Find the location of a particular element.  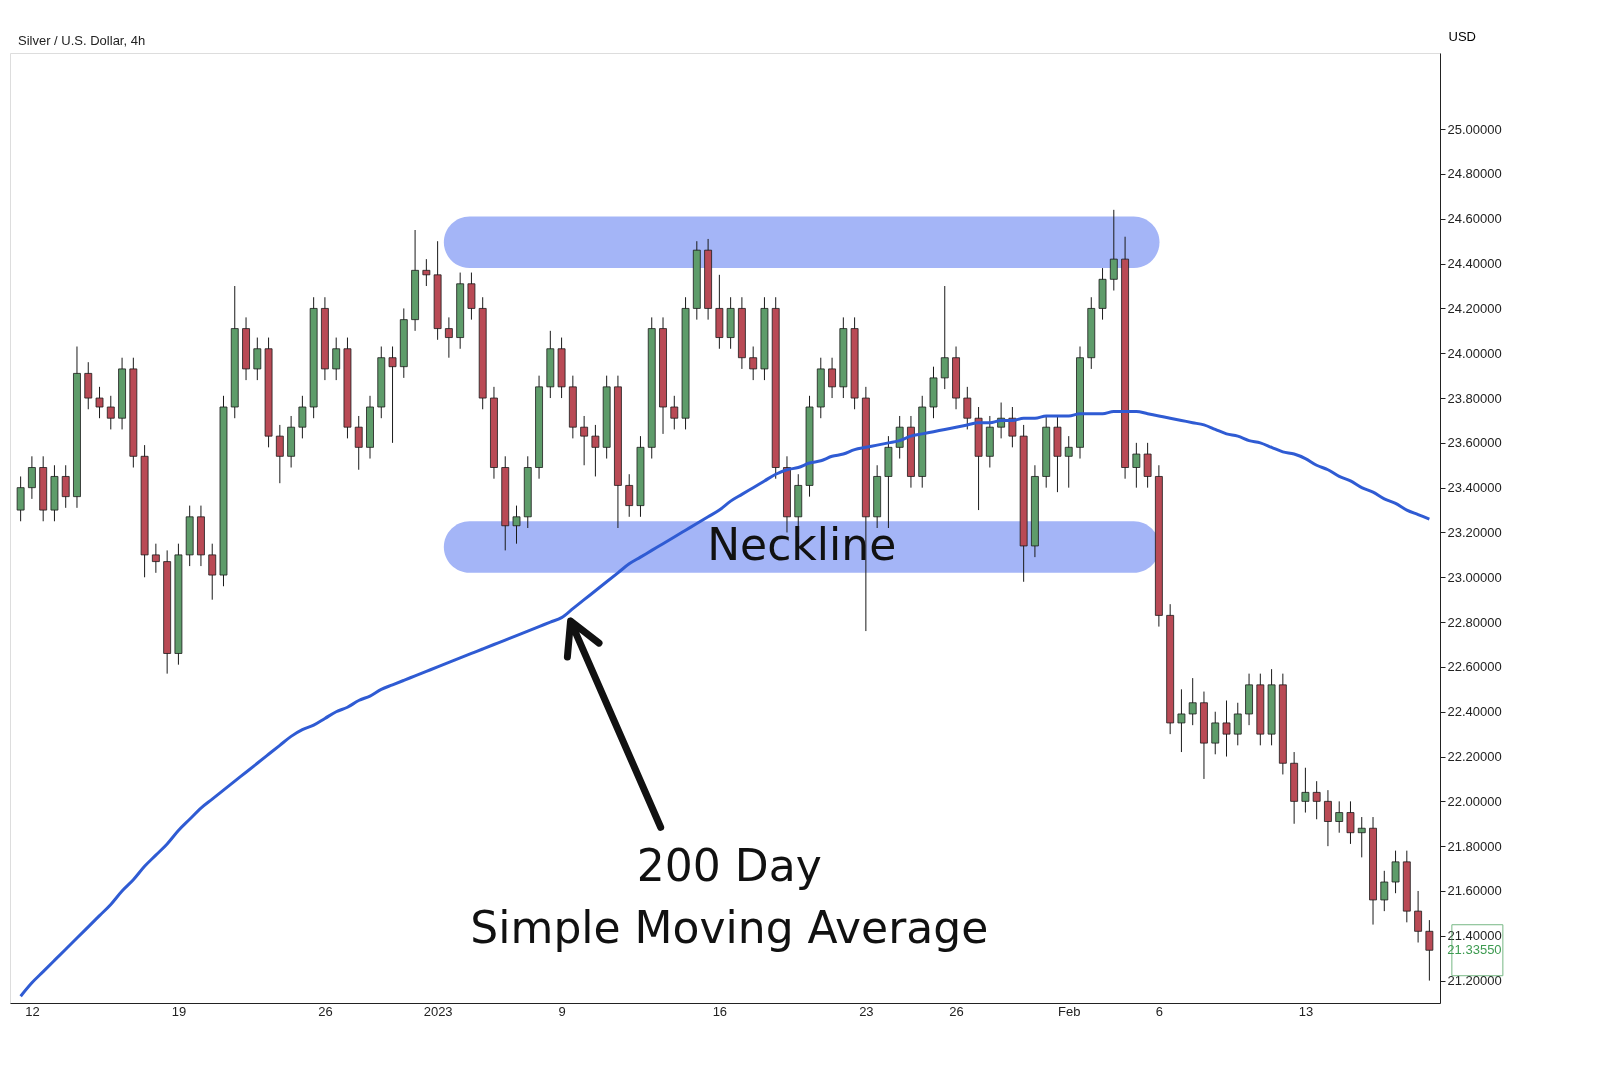

y-tick-label: 23.60000 is located at coordinates (1474, 443).